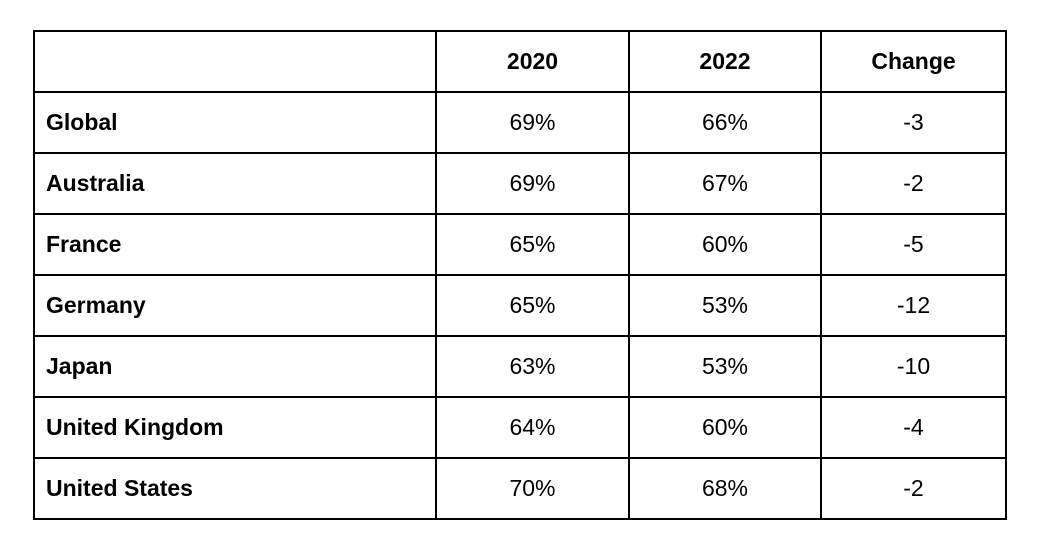 The image size is (1040, 552). I want to click on table-row-japan: Japan 63% 53% -10, so click(520, 366).